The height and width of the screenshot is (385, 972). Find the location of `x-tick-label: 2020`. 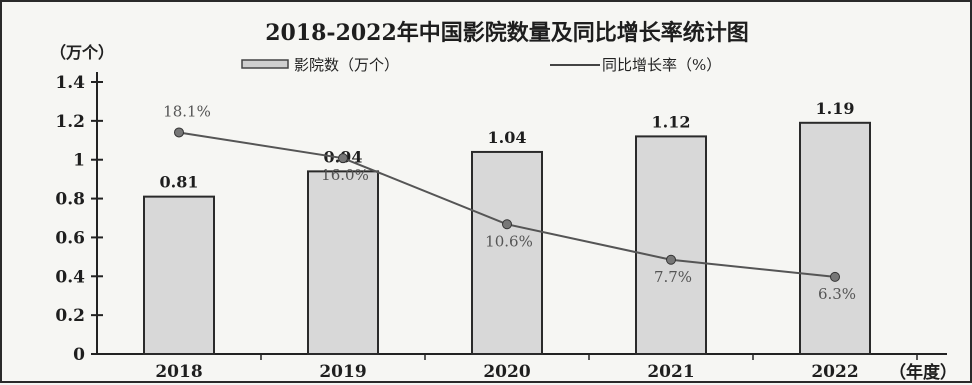

x-tick-label: 2020 is located at coordinates (506, 372).